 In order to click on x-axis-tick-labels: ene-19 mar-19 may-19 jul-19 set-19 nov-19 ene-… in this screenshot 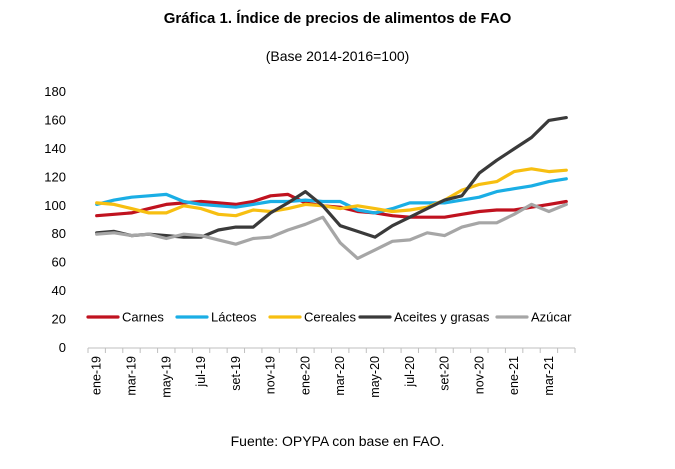, I will do `click(323, 377)`.